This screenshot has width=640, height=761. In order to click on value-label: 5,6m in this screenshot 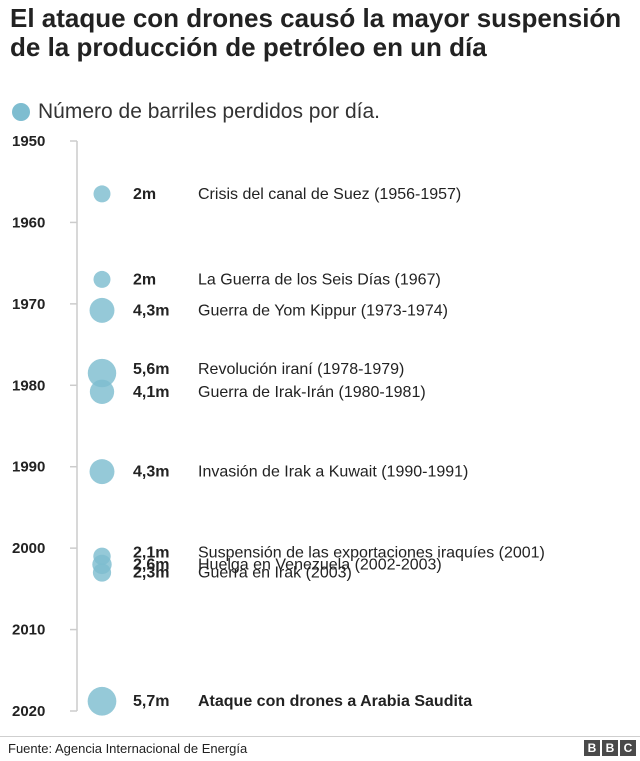, I will do `click(151, 369)`.